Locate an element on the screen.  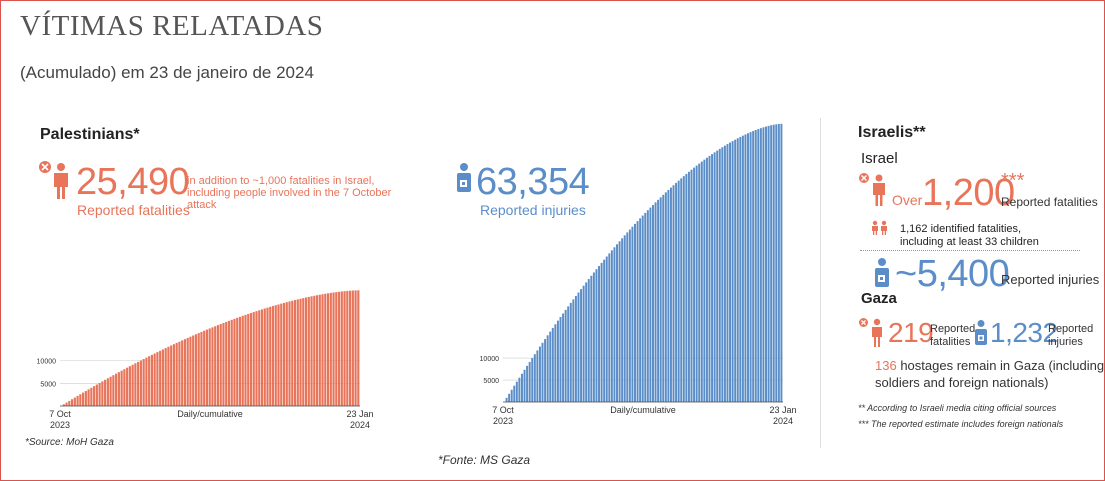
source-note: *Source: MoH Gaza is located at coordinates (69, 442).